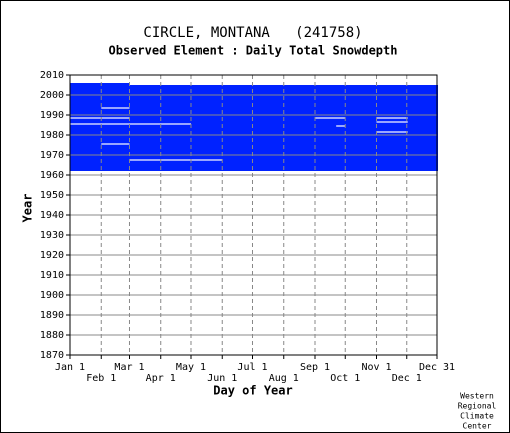  I want to click on y-tick-label: 1900, so click(52, 295).